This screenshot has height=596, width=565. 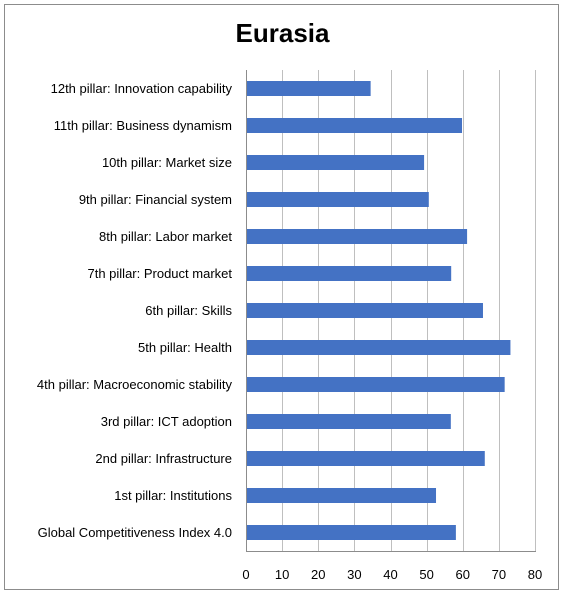 I want to click on x-tick-label: 70, so click(x=499, y=574).